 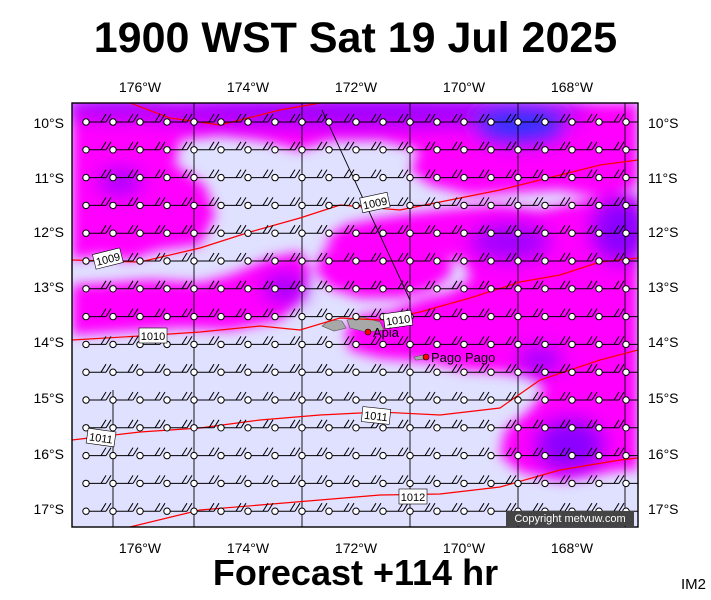 What do you see at coordinates (429, 345) in the screenshot?
I see `place-markers: Apia Pago Pago` at bounding box center [429, 345].